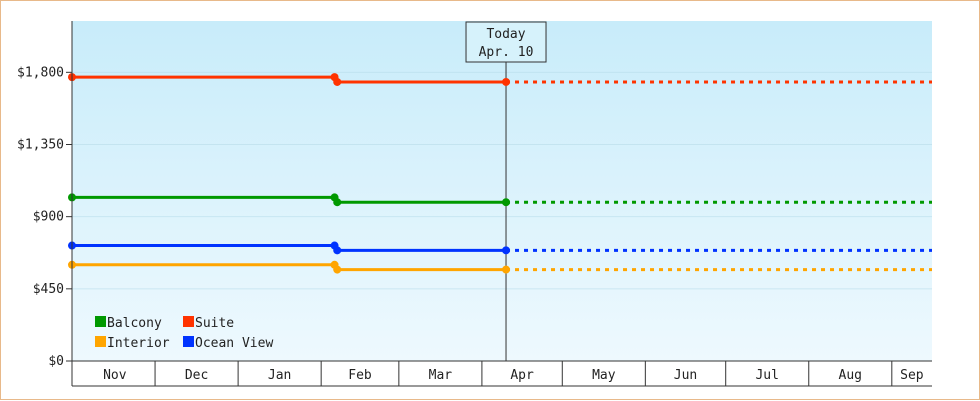 The image size is (980, 401). I want to click on legend: Balcony Suite Interior Ocean View, so click(184, 333).